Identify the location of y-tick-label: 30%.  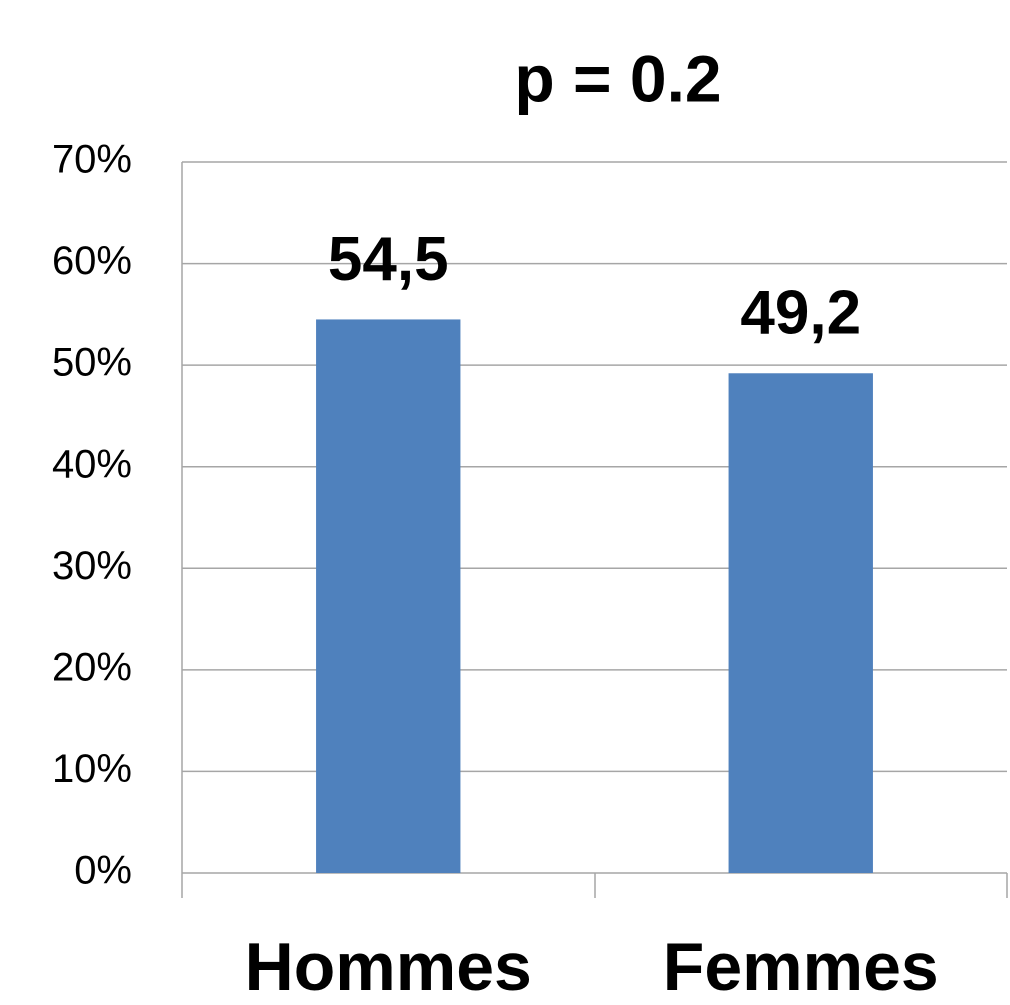
(92, 566).